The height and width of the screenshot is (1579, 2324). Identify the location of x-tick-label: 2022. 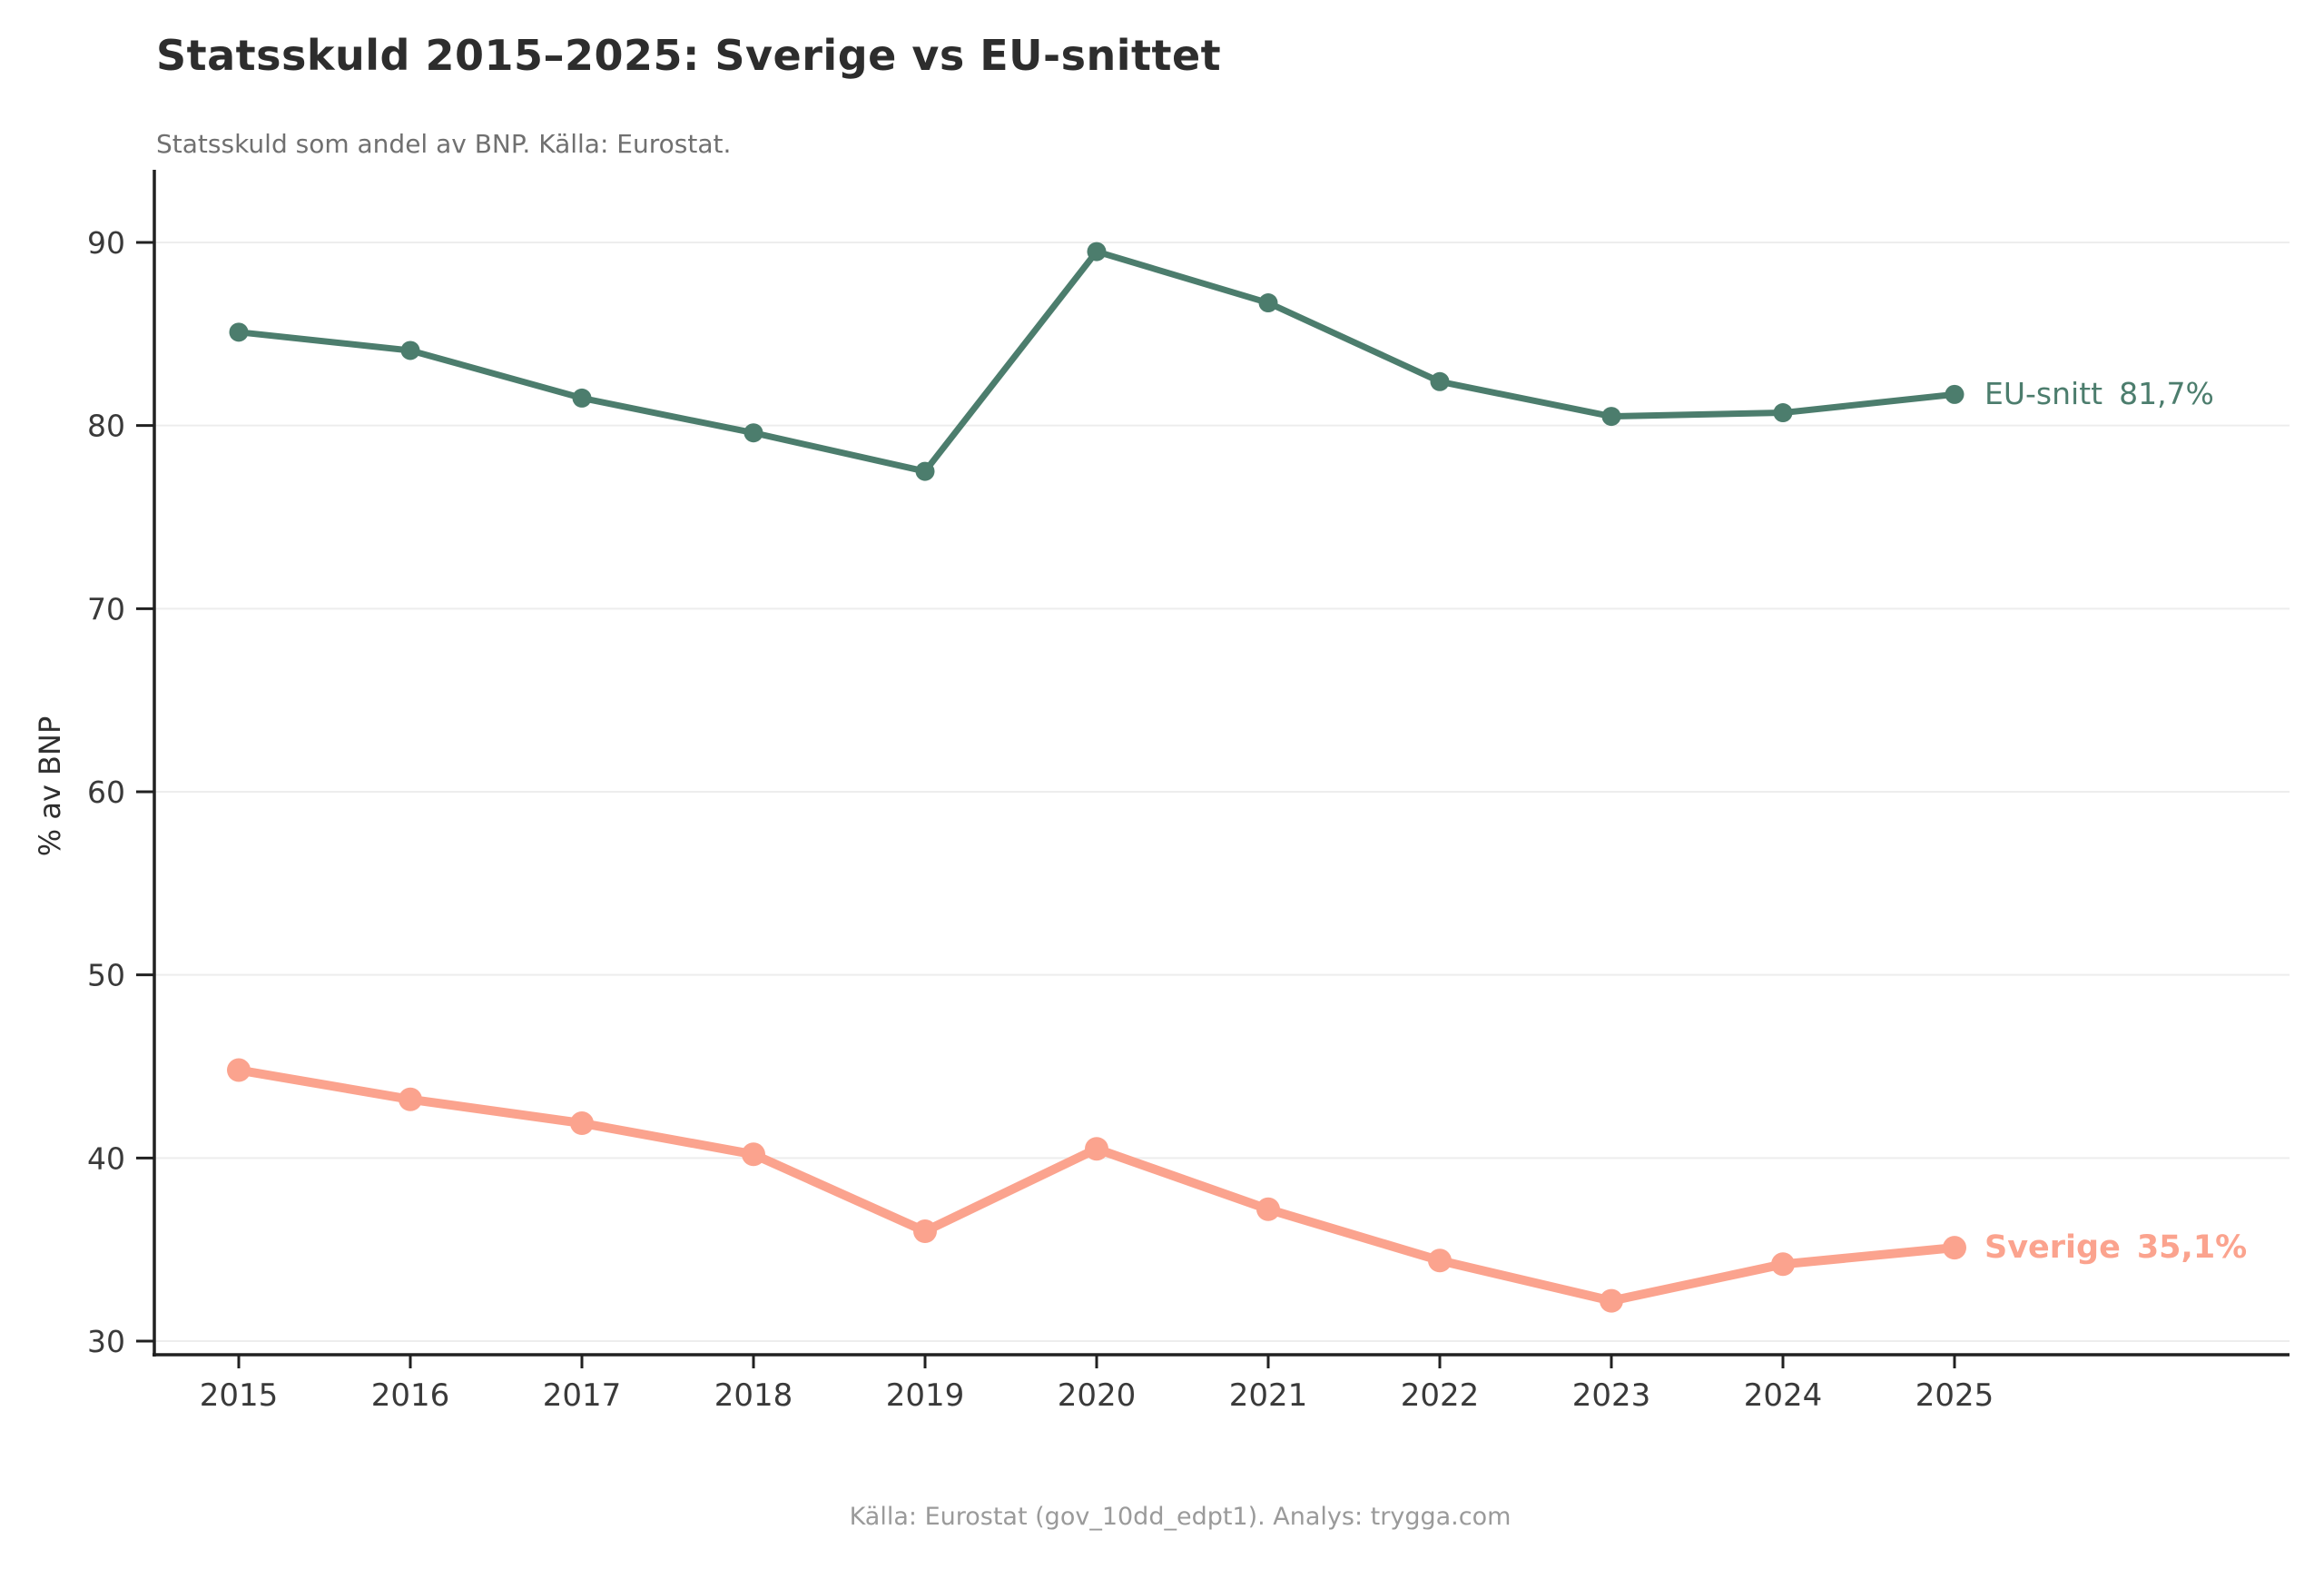
(1440, 1395).